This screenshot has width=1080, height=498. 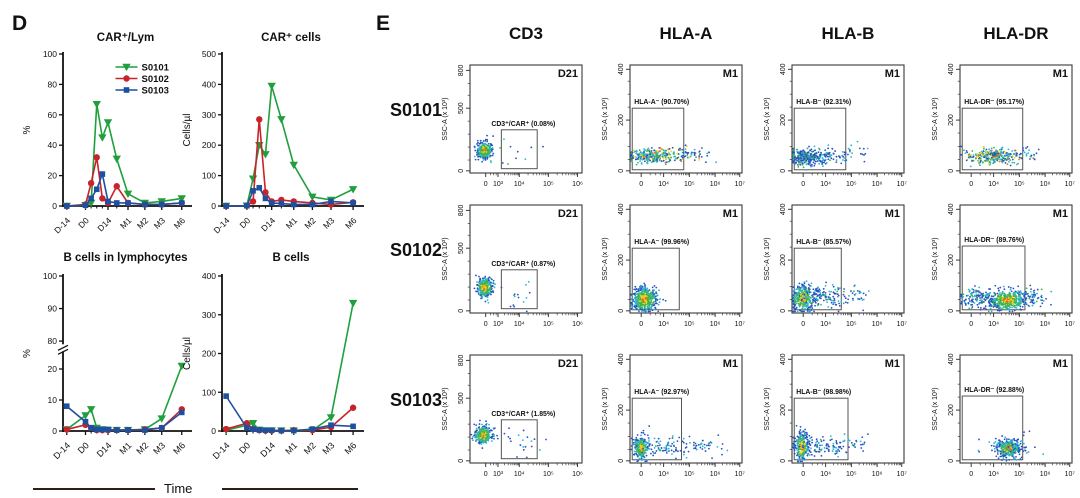 I want to click on row-label-s0103: S0103, so click(x=416, y=400).